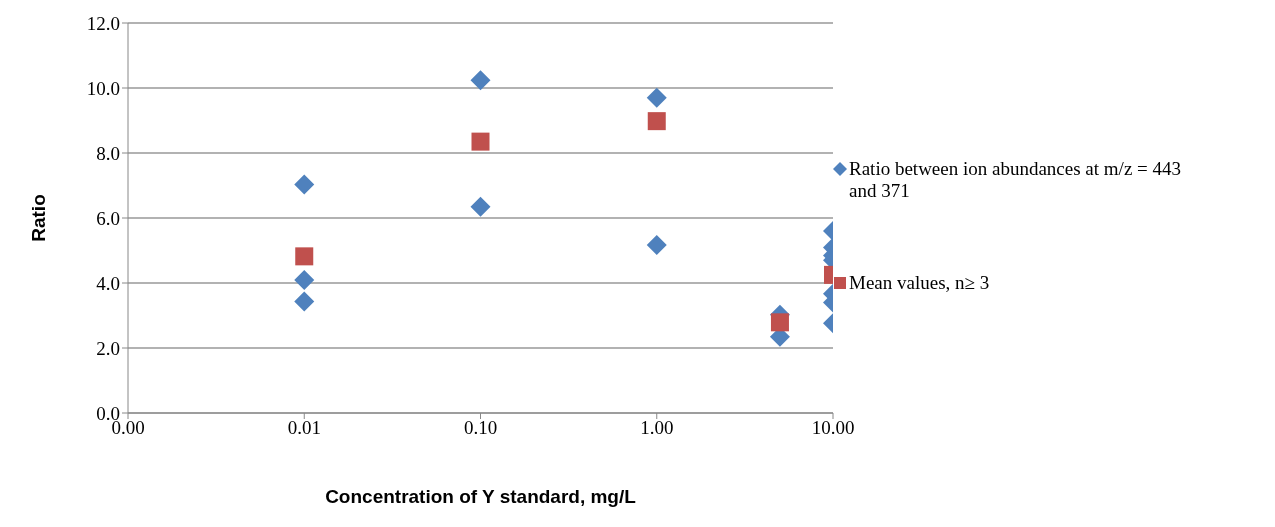  I want to click on legend-label: Ratio between ion abundances at m/z = 443 and 371, so click(1016, 179).